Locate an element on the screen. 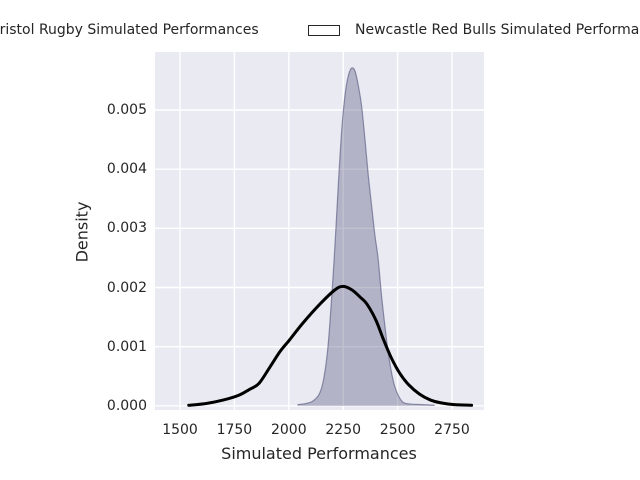  x-tick-label-2250: 2250 is located at coordinates (343, 430).